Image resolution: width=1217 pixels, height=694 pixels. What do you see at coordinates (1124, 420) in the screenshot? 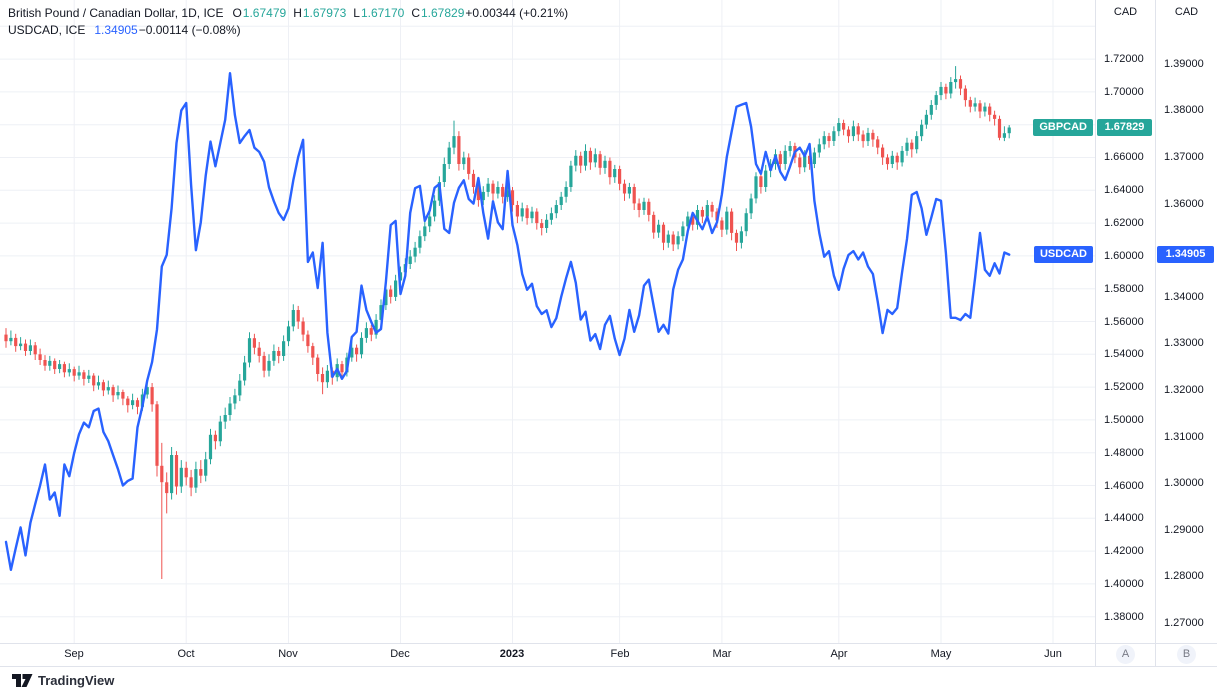
I see `price-tick-label: 1.50000` at bounding box center [1124, 420].